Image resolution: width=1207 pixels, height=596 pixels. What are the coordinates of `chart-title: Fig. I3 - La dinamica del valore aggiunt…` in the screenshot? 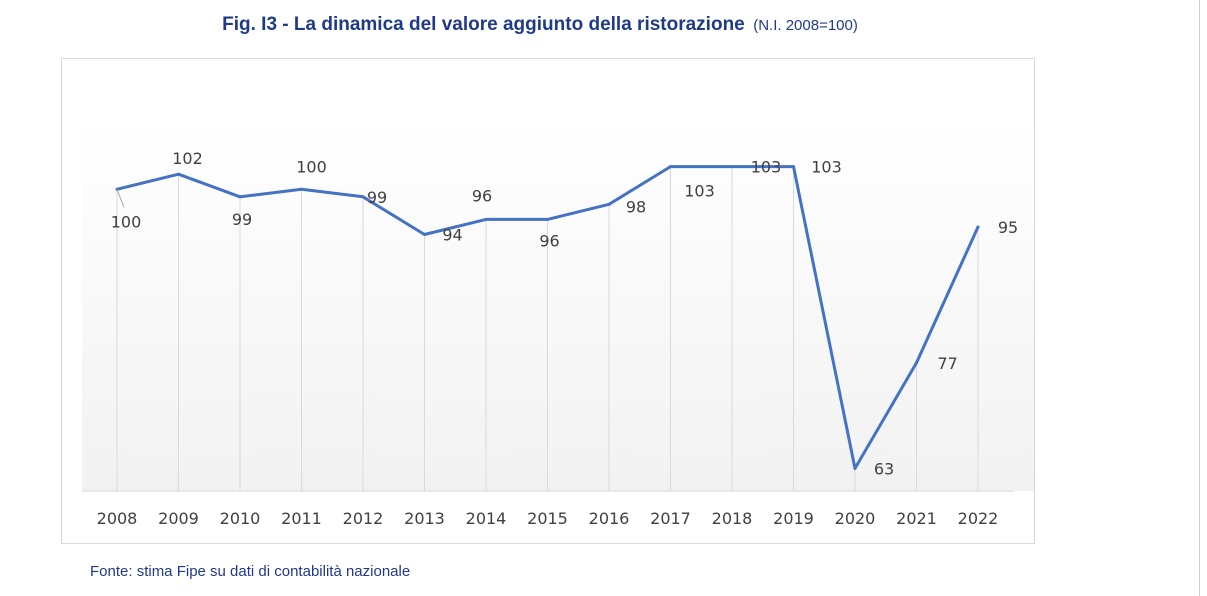 It's located at (540, 25).